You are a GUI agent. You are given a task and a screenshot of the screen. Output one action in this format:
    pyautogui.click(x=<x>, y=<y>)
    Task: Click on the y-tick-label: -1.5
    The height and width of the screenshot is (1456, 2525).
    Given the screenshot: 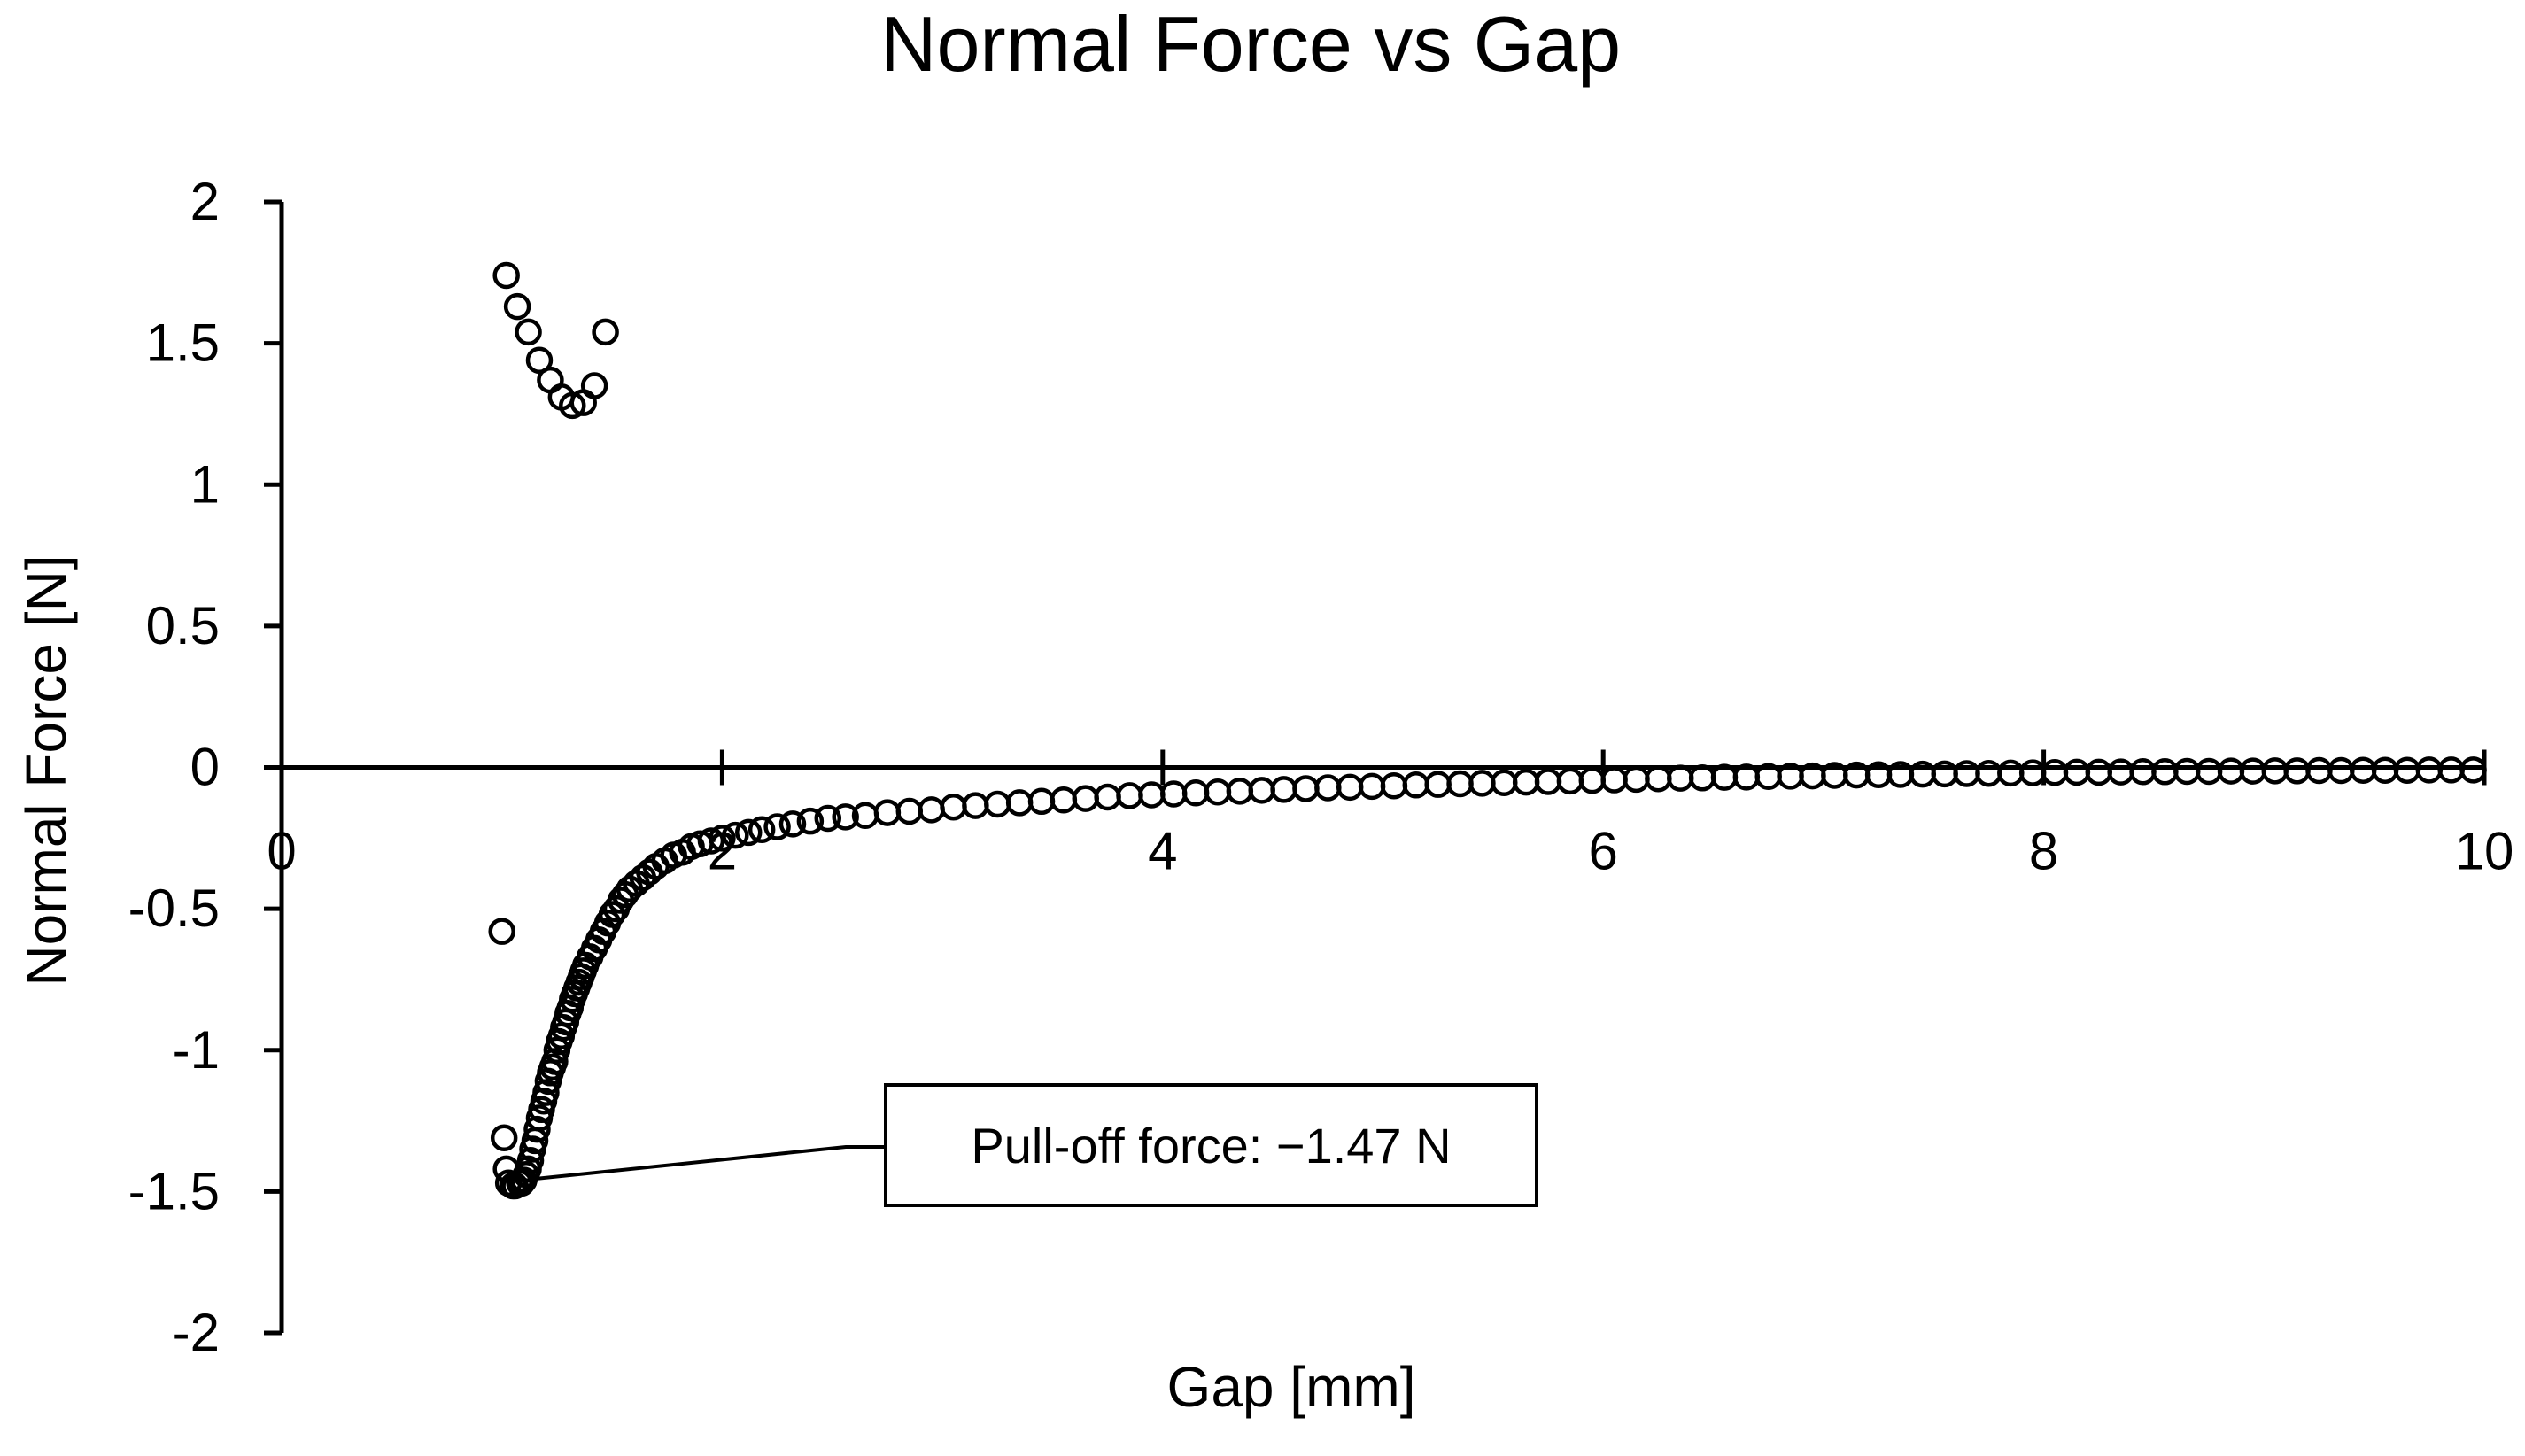 What is the action you would take?
    pyautogui.click(x=174, y=1190)
    